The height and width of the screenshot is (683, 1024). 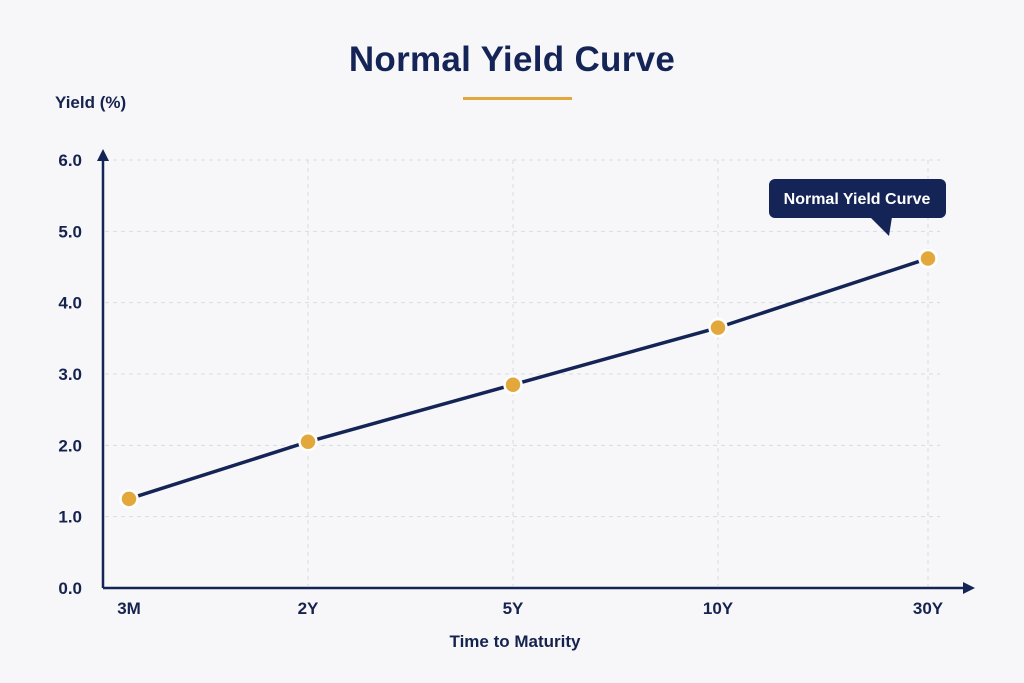 What do you see at coordinates (70, 160) in the screenshot?
I see `y-tick-label: 6.0` at bounding box center [70, 160].